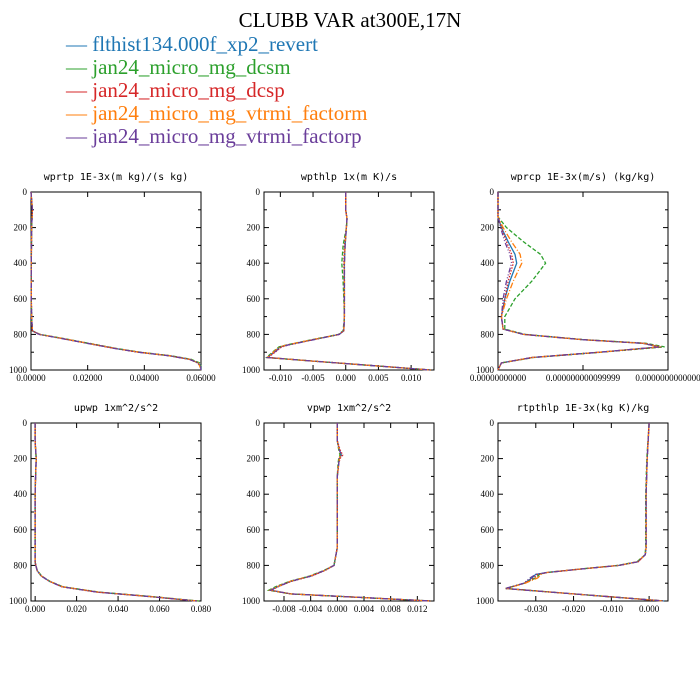 The height and width of the screenshot is (700, 700). I want to click on x-tick-label: -0.010, so click(612, 609).